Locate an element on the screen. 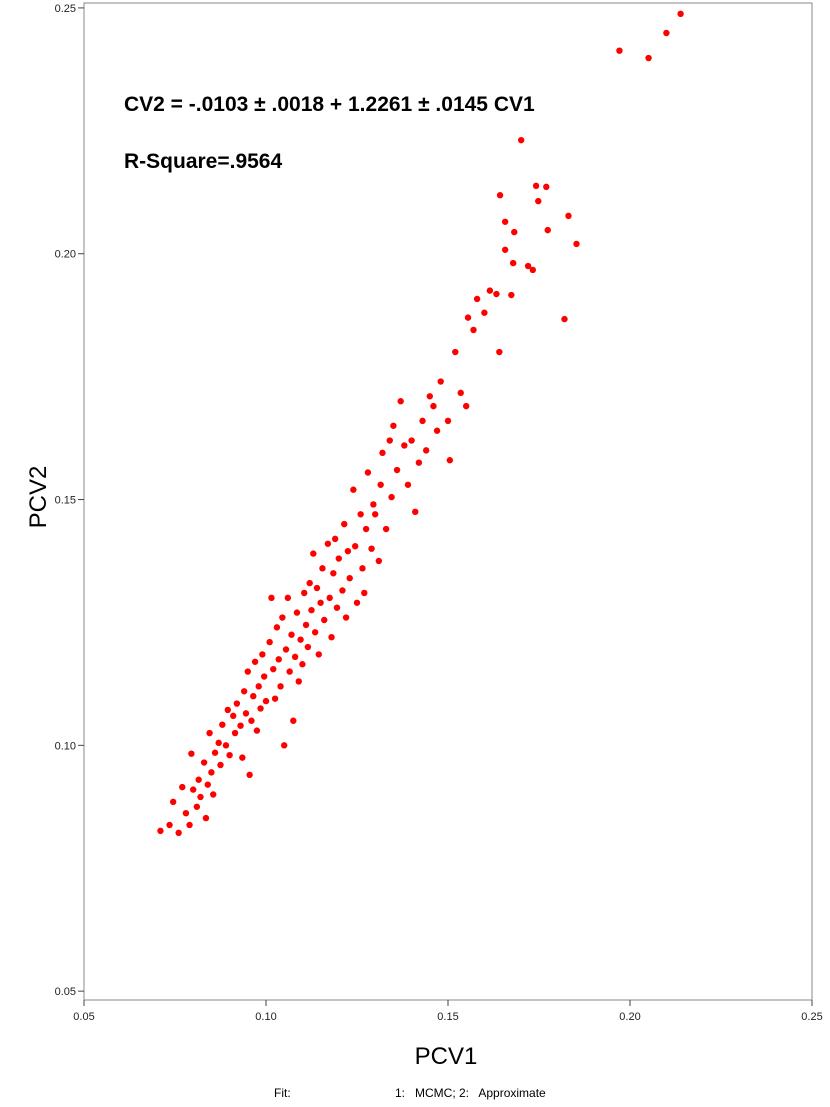 The width and height of the screenshot is (830, 1107). x-tick-label: 0.10 is located at coordinates (265, 1017).